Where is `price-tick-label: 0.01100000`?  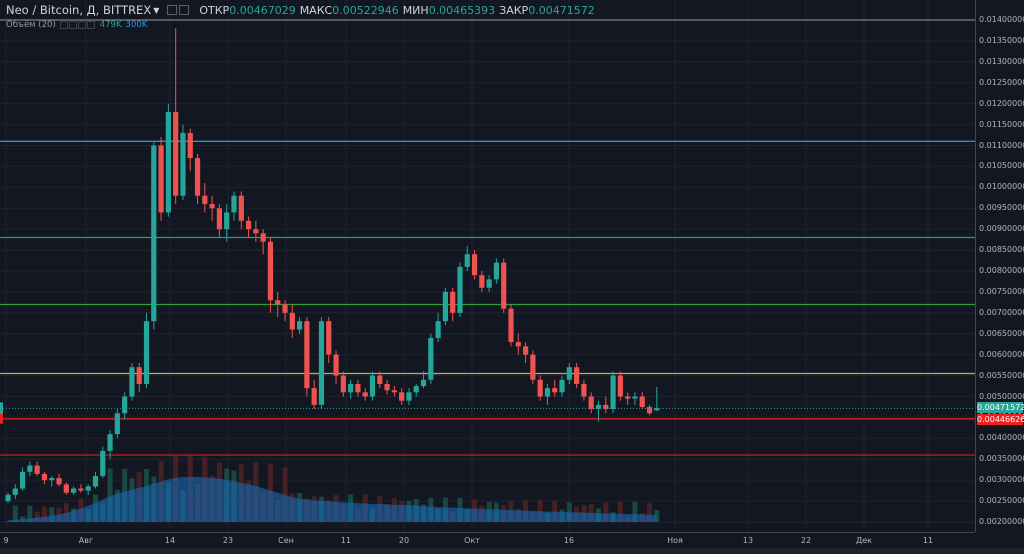
price-tick-label: 0.01100000 is located at coordinates (1001, 145).